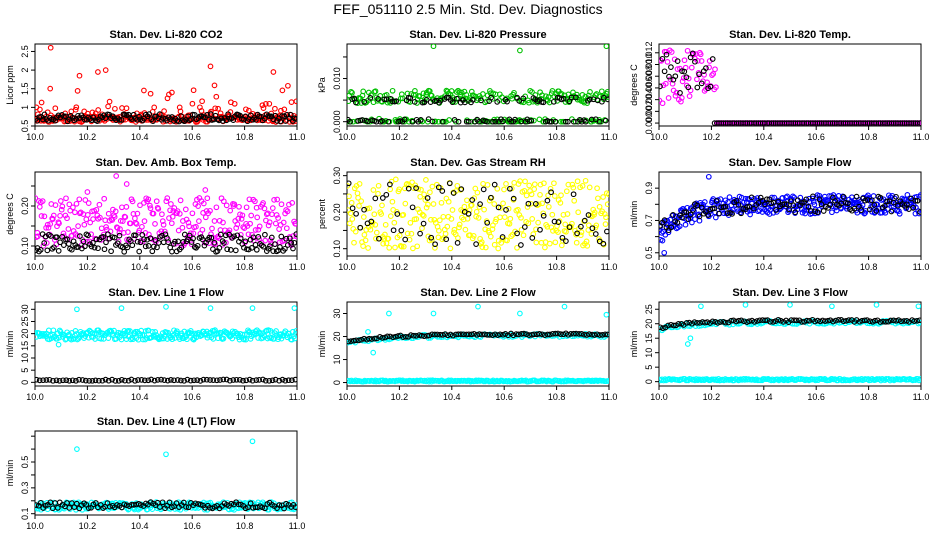  Describe the element at coordinates (25, 107) in the screenshot. I see `y-tick-label: 1` at that location.